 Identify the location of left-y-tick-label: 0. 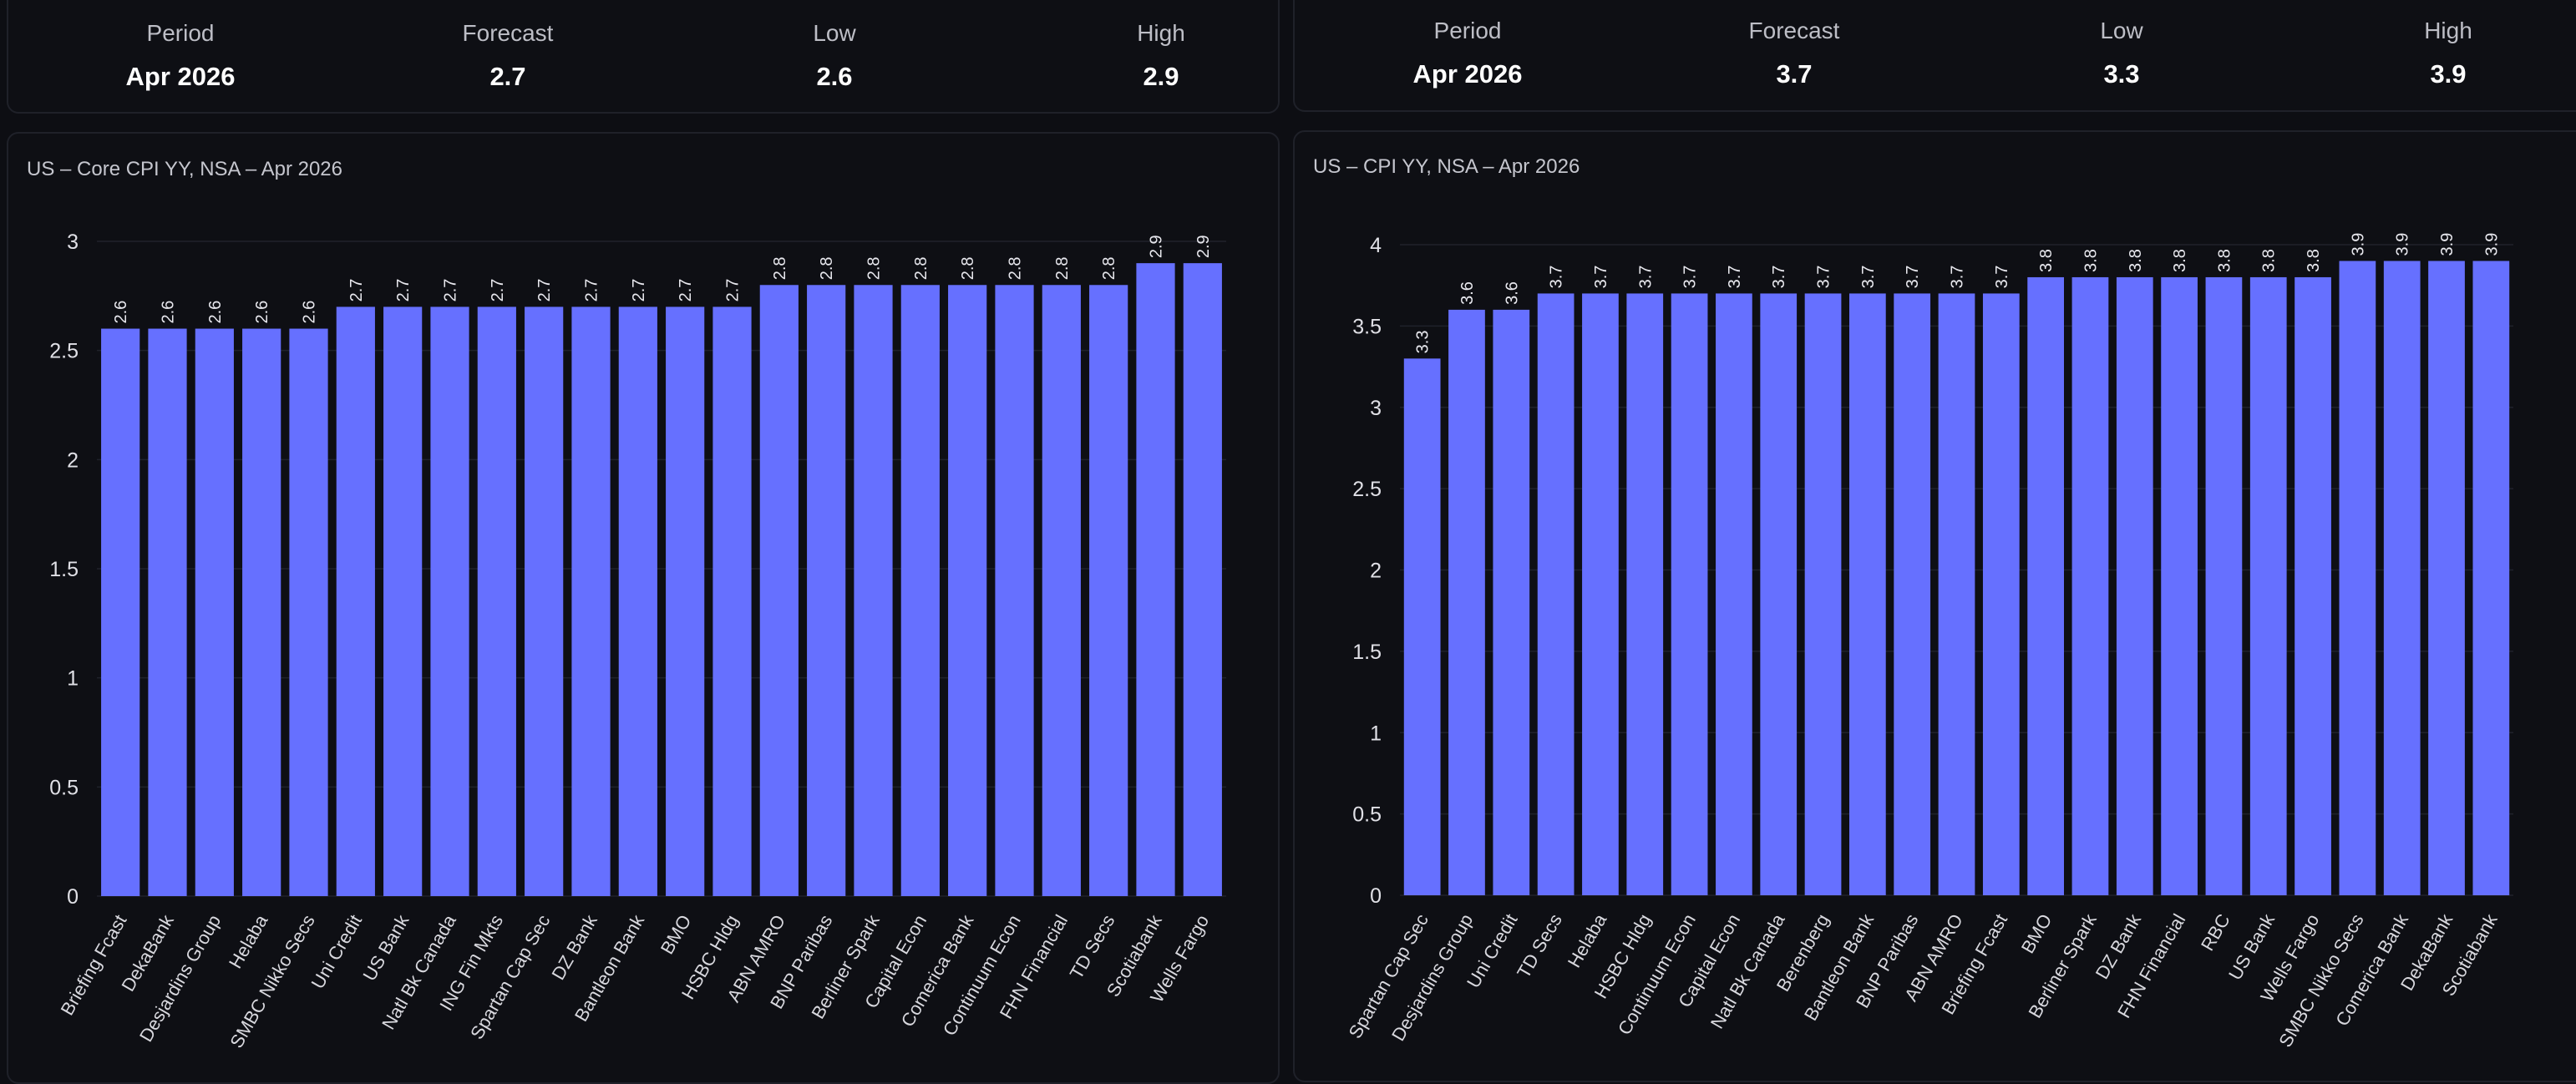
(73, 897).